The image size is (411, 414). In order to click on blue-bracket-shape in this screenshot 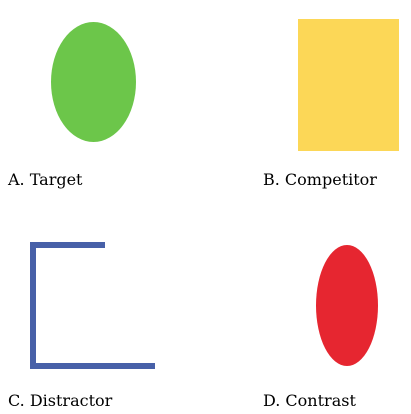, I will do `click(92, 305)`.